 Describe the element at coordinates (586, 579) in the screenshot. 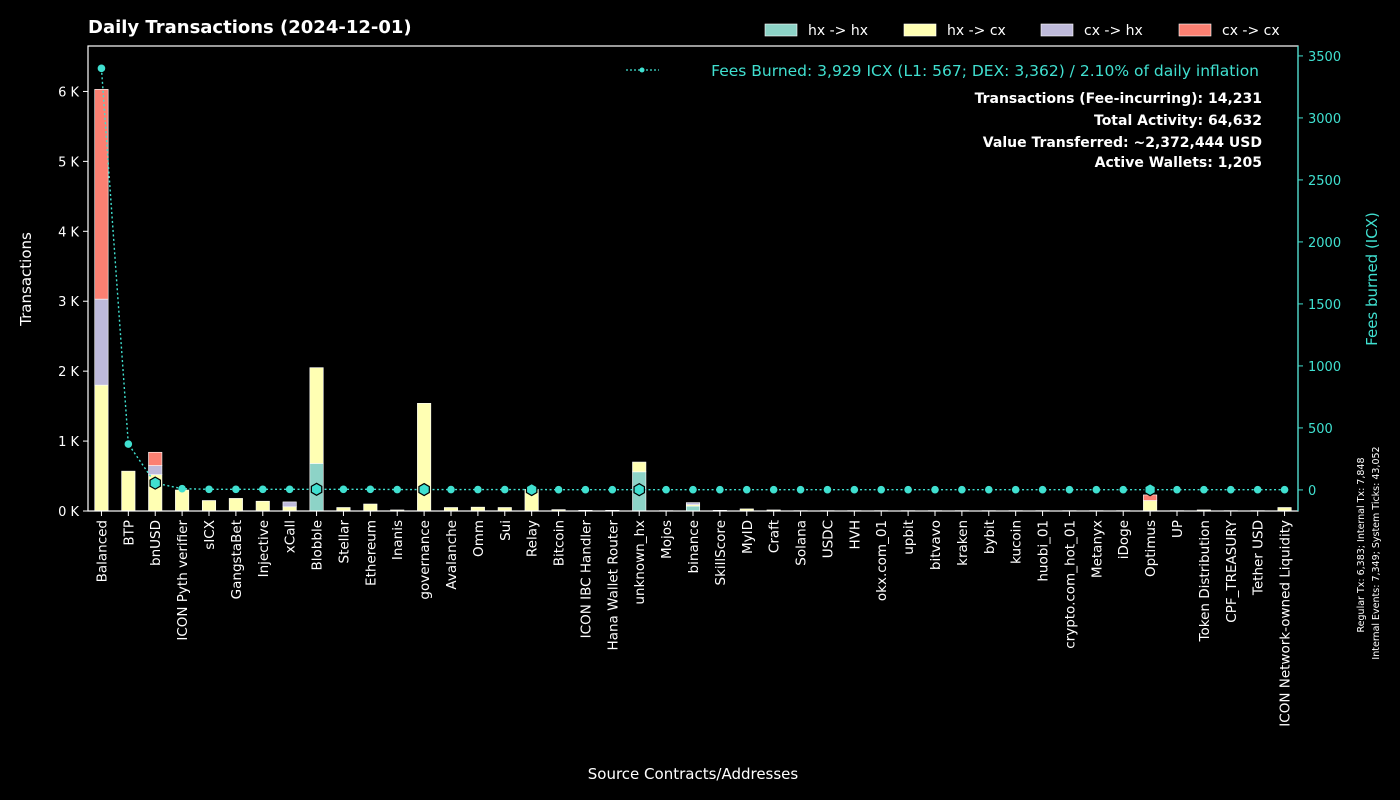

I see `x-tick-label-19: ICON IBC Handler` at that location.